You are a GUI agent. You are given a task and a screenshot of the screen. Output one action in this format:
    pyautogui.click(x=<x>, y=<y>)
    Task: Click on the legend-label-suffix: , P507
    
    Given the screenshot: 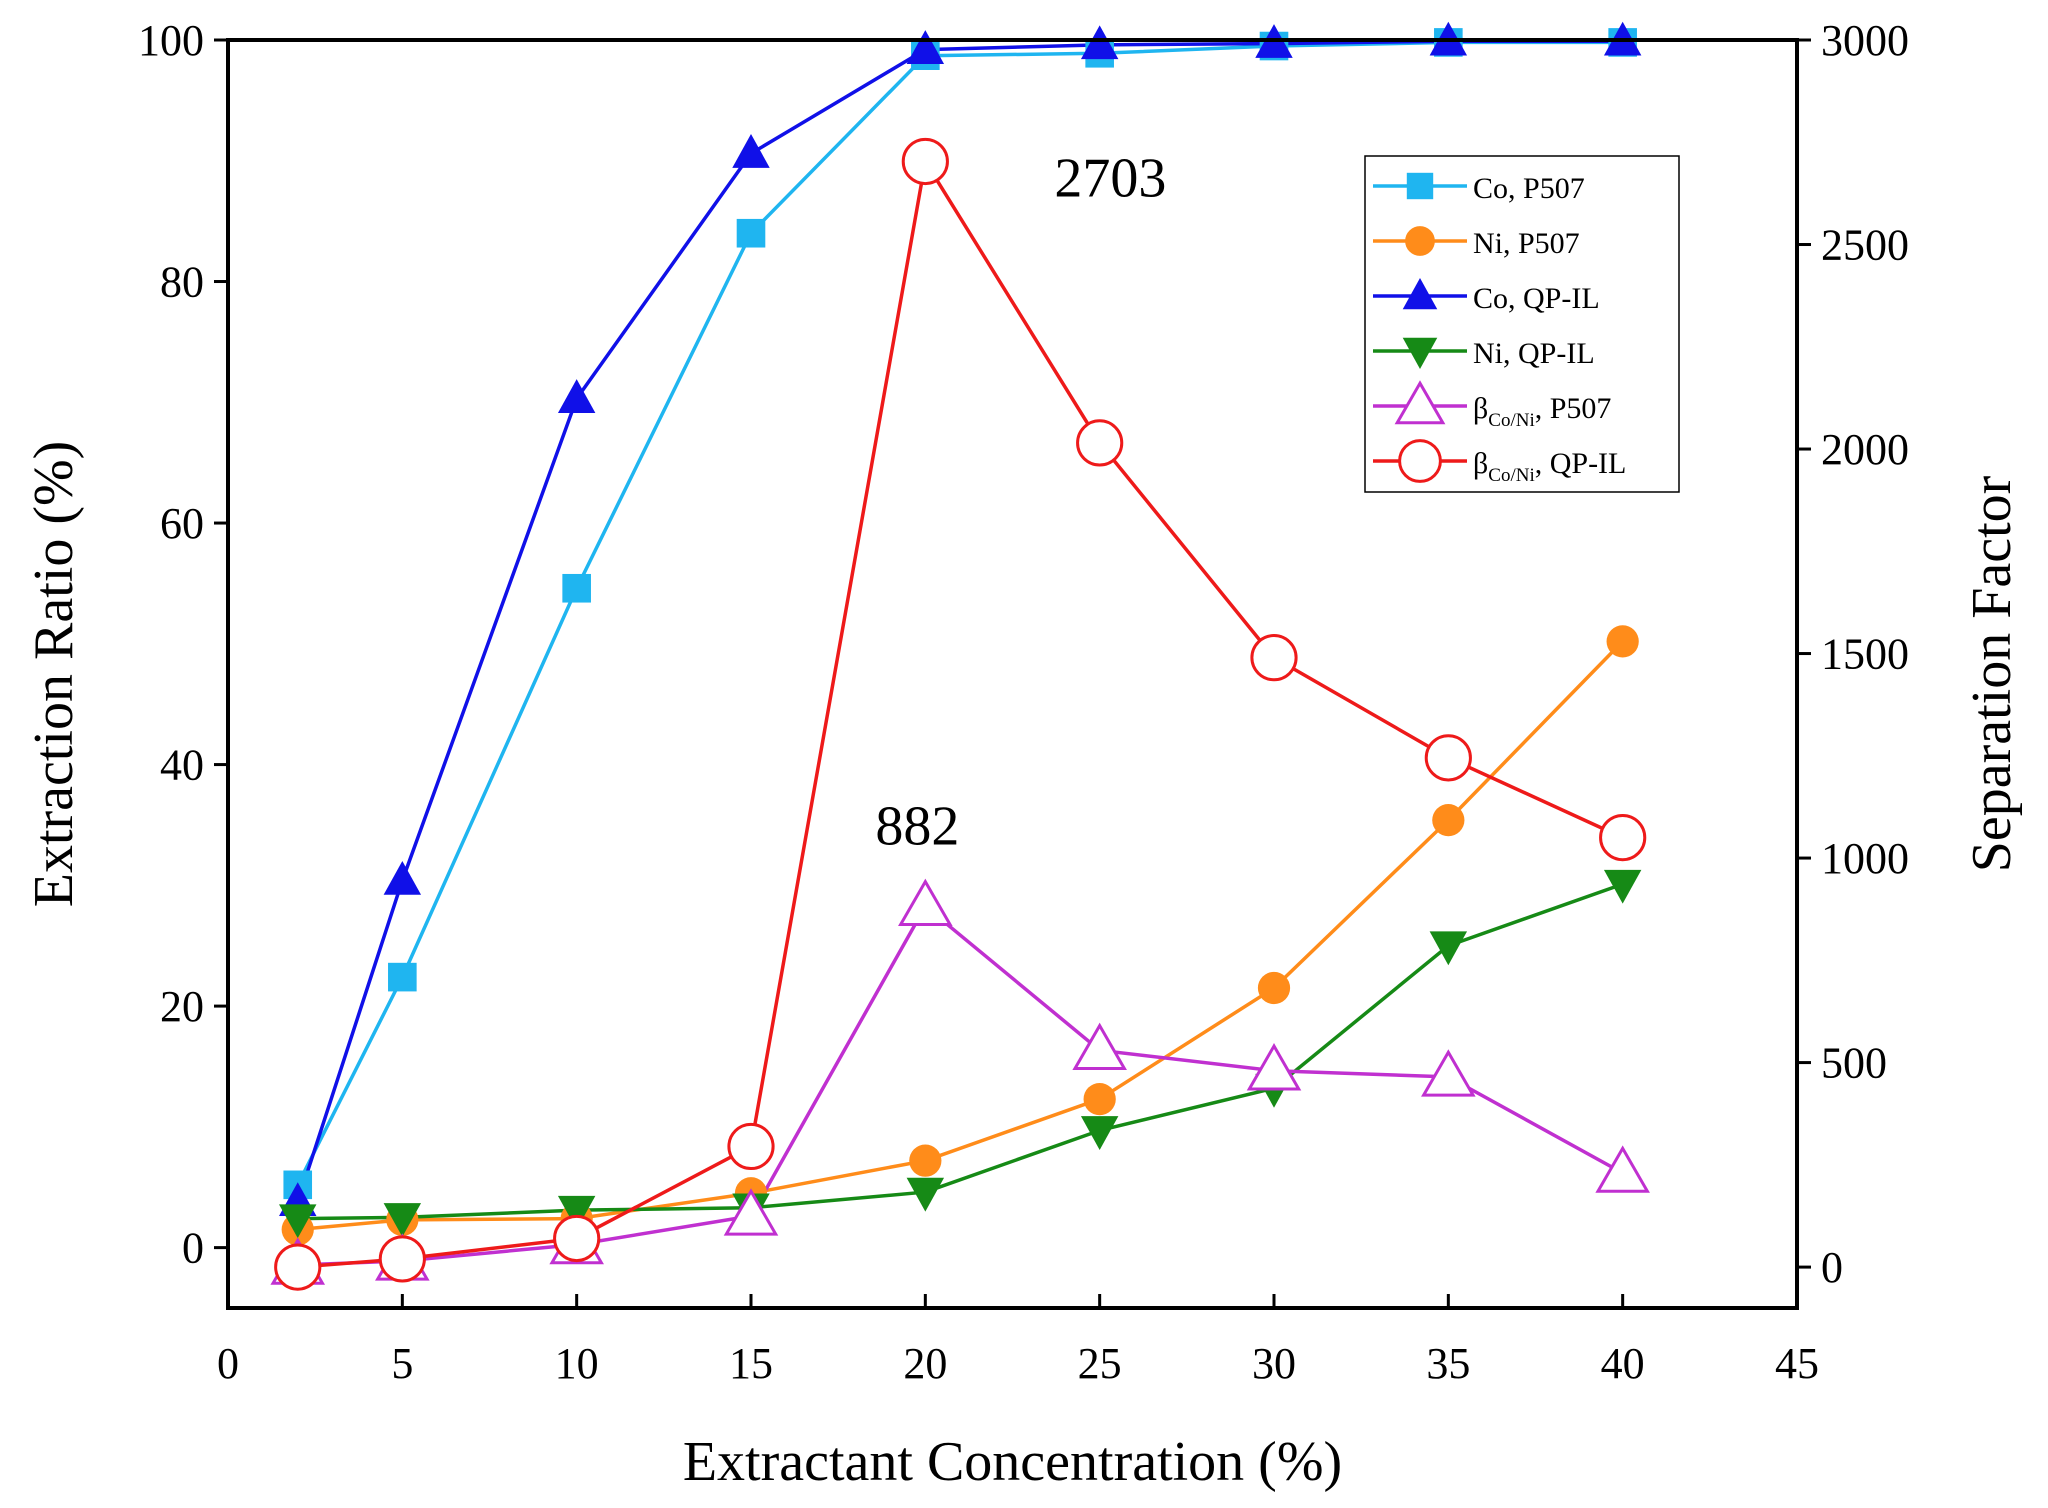 What is the action you would take?
    pyautogui.click(x=1573, y=408)
    